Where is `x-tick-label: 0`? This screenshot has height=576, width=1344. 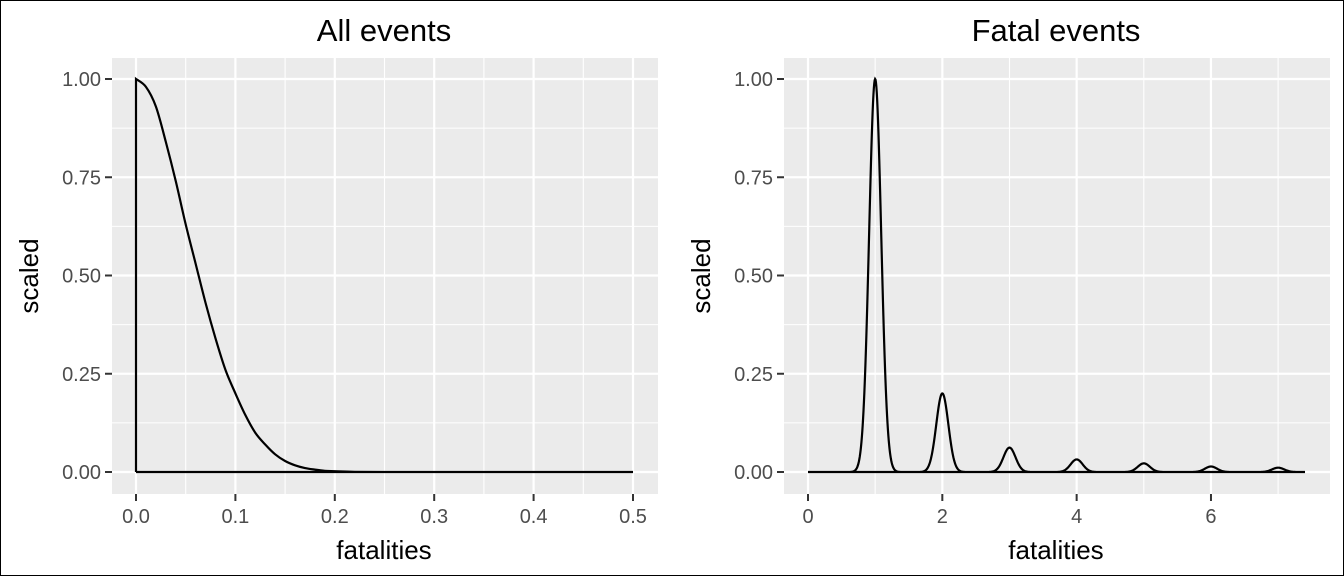
x-tick-label: 0 is located at coordinates (807, 517).